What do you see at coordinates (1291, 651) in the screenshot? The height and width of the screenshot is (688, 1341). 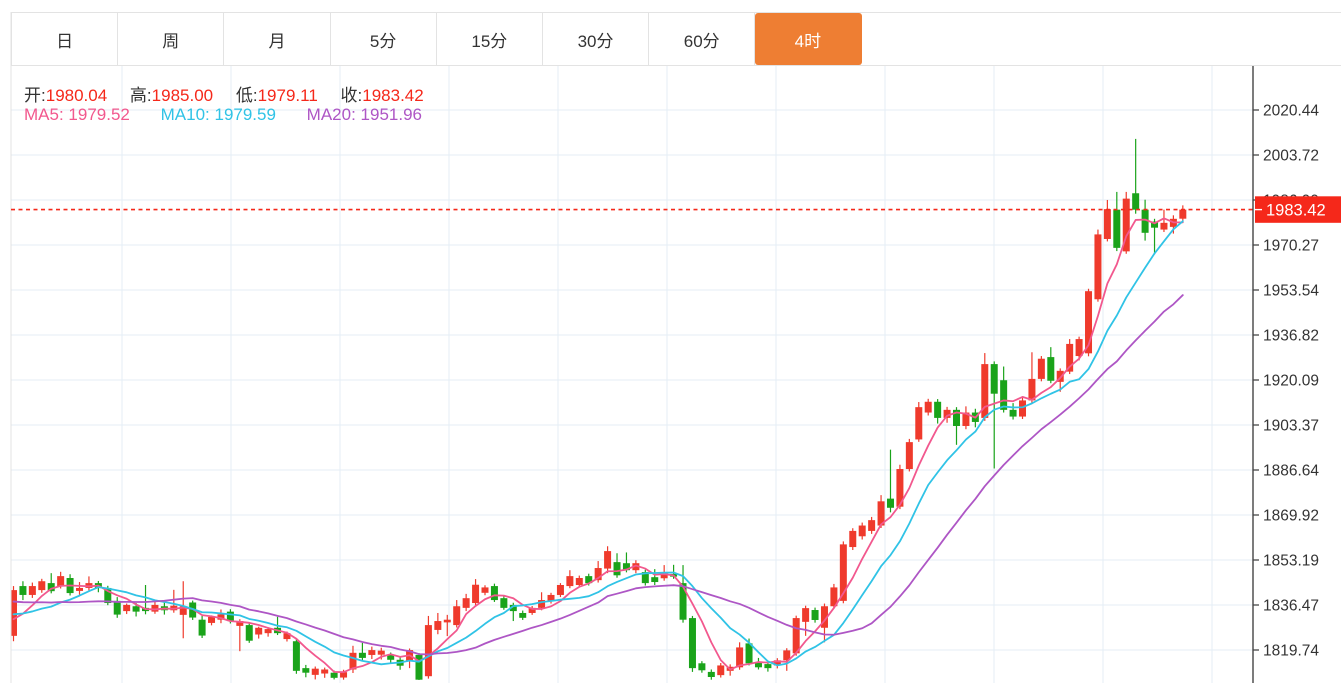 I see `svg-text: 1819.74` at bounding box center [1291, 651].